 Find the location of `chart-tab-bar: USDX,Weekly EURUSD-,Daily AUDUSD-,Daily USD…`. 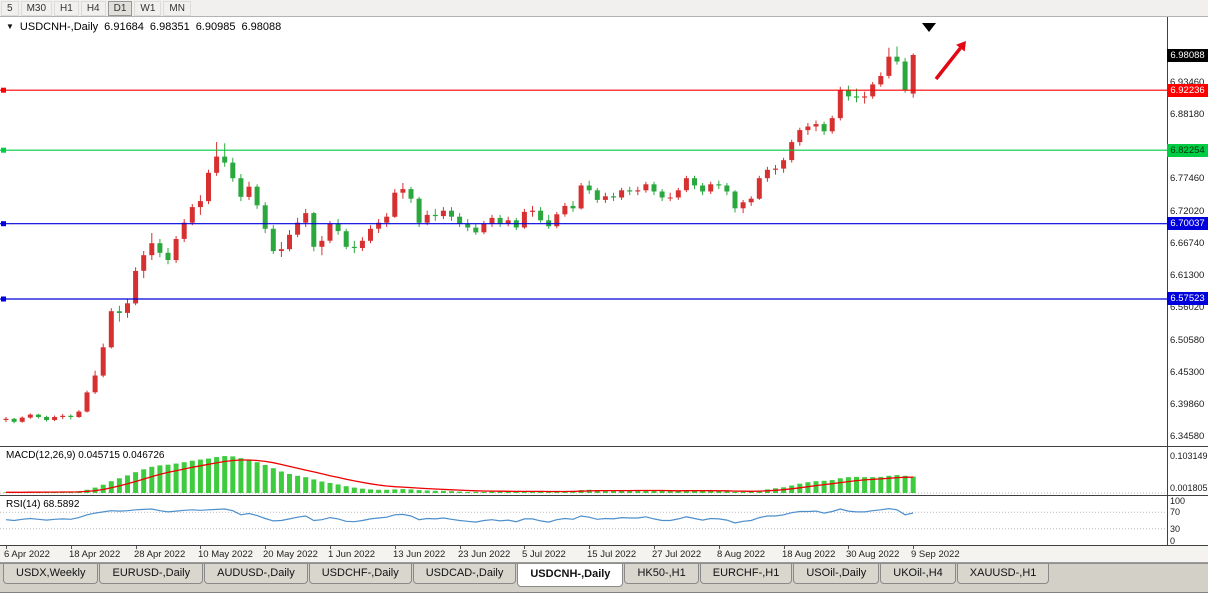

chart-tab-bar: USDX,Weekly EURUSD-,Daily AUDUSD-,Daily USD… is located at coordinates (604, 577).